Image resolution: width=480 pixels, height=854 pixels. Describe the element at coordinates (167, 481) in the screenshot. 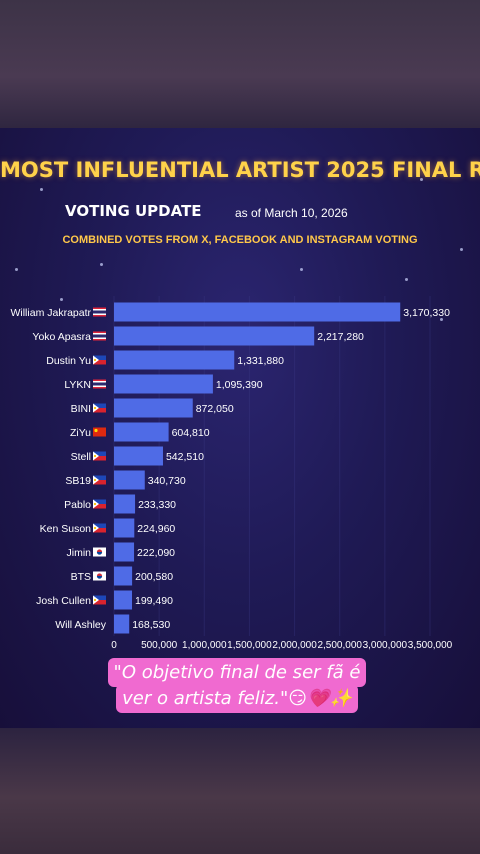

I see `bar-value-label: 340,730` at that location.